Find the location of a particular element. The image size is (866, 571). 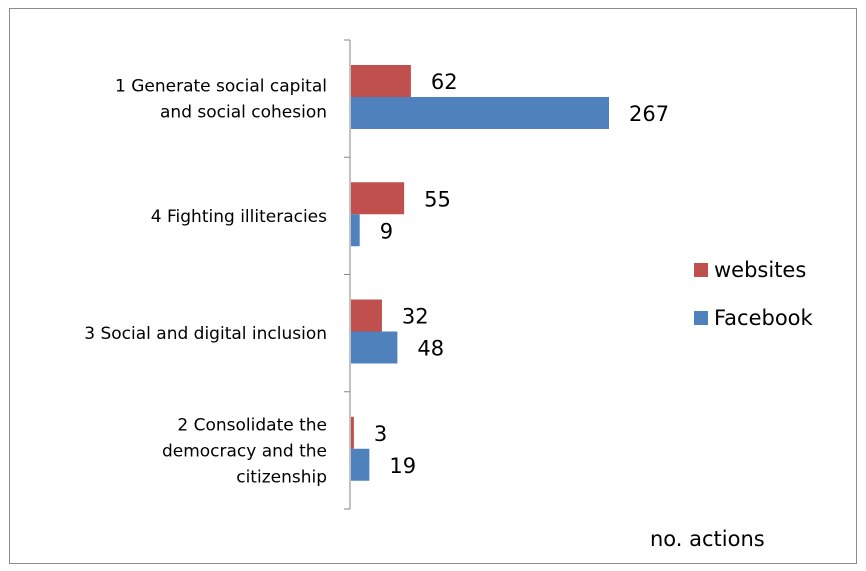

legend-label-facebook: Facebook is located at coordinates (764, 318).